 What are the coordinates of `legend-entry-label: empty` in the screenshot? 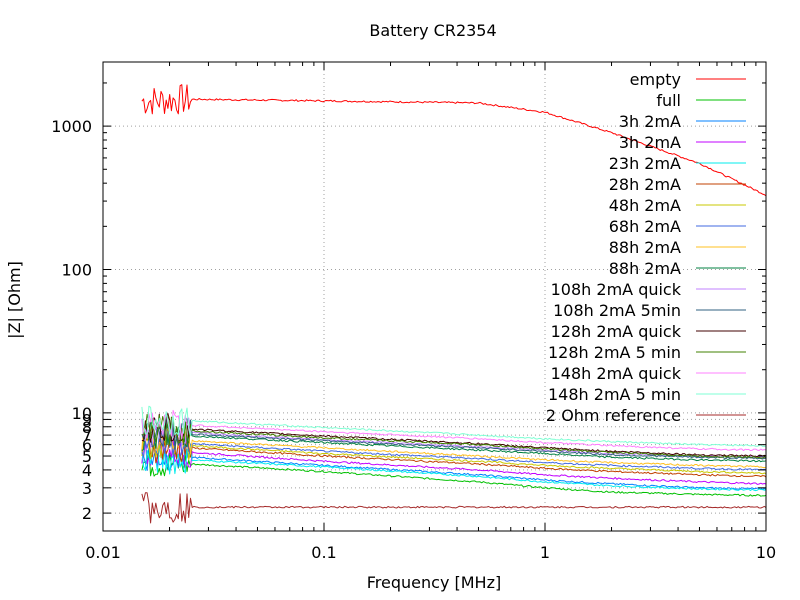 It's located at (655, 79).